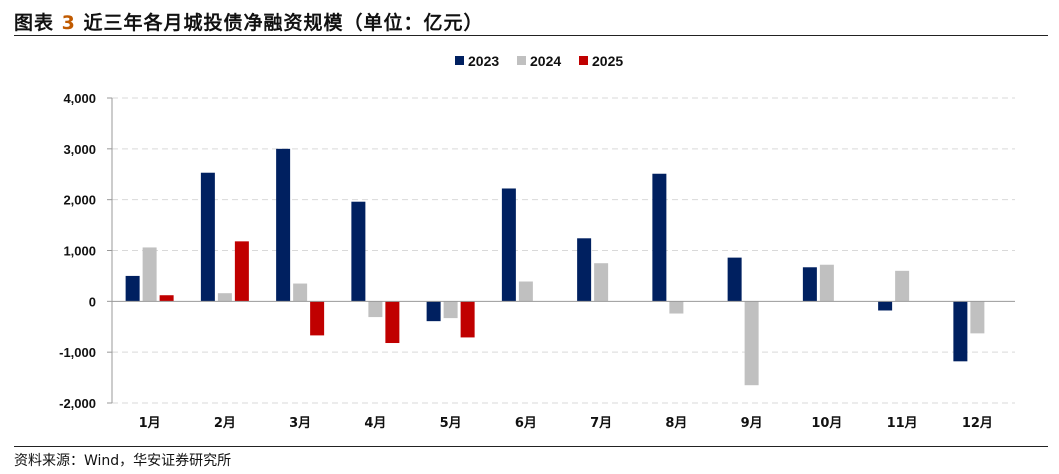 This screenshot has width=1059, height=474. What do you see at coordinates (676, 423) in the screenshot?
I see `x-tick-label: 8月` at bounding box center [676, 423].